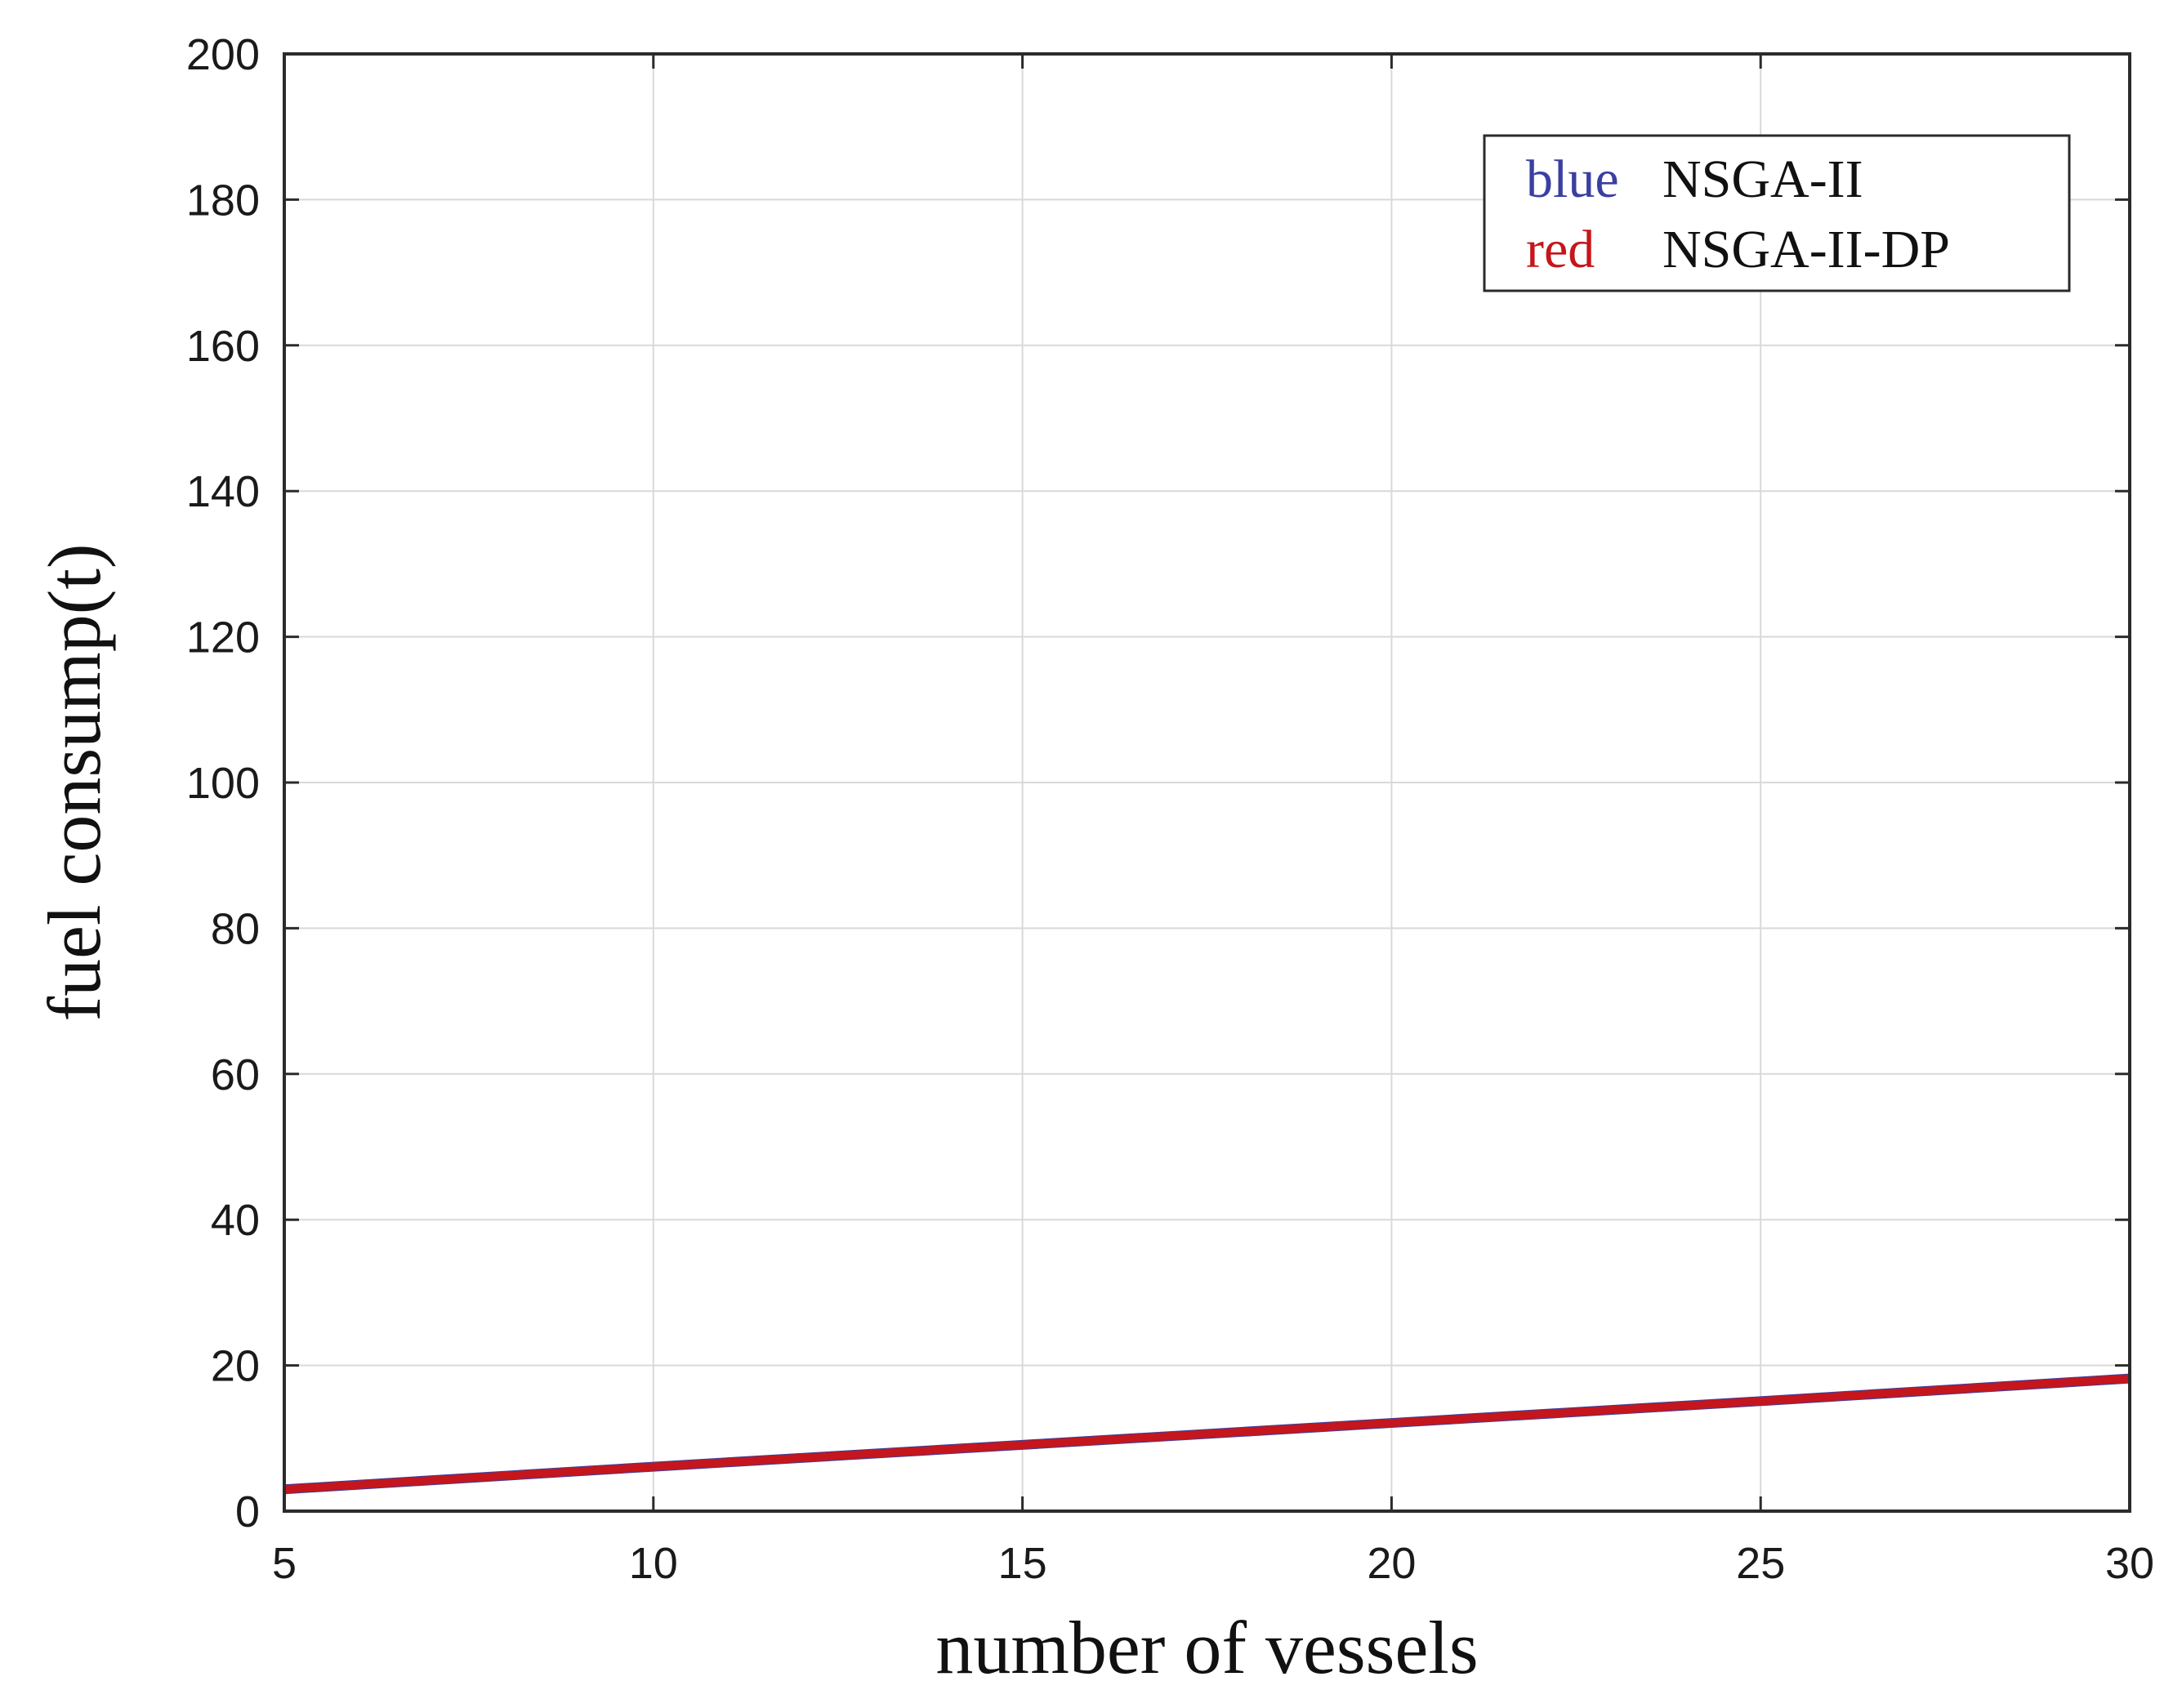  Describe the element at coordinates (1760, 1563) in the screenshot. I see `x-tick-label: 25` at that location.